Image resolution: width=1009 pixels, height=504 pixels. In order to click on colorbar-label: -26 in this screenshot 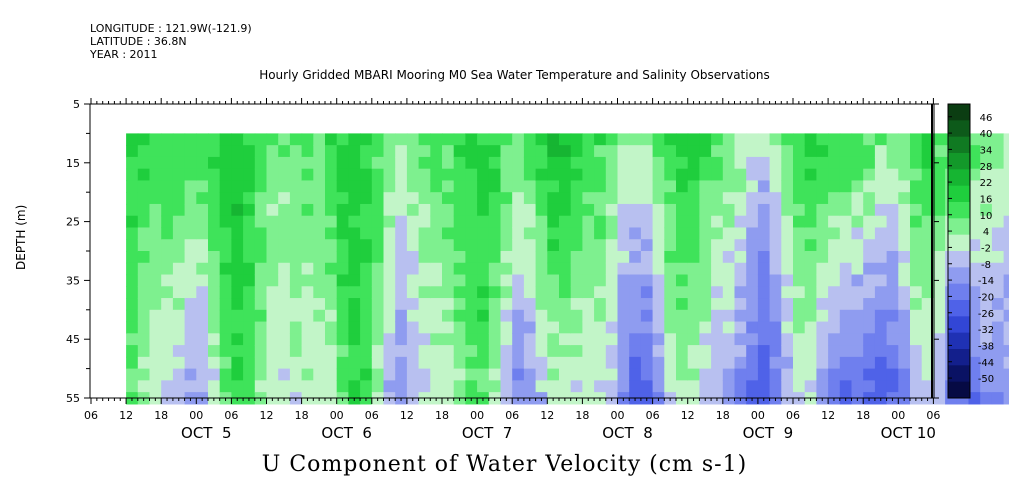, I will do `click(986, 314)`.